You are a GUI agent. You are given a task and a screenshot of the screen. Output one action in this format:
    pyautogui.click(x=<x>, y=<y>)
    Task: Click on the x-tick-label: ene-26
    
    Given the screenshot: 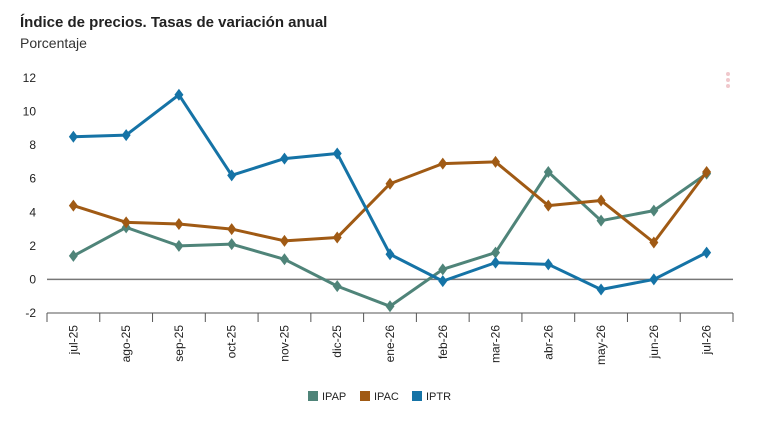 What is the action you would take?
    pyautogui.click(x=390, y=344)
    